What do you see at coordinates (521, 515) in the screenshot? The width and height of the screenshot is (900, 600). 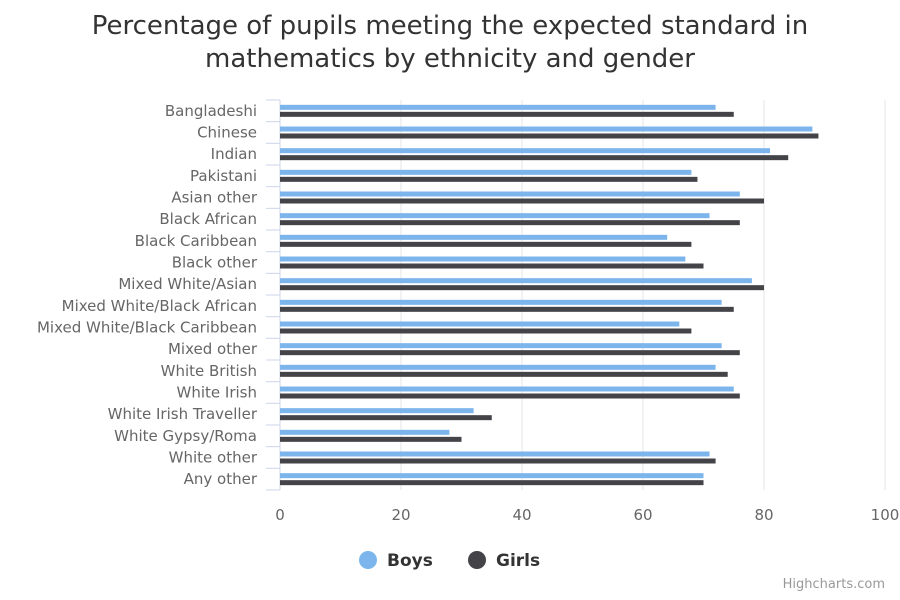 I see `x-tick-label: 40` at bounding box center [521, 515].